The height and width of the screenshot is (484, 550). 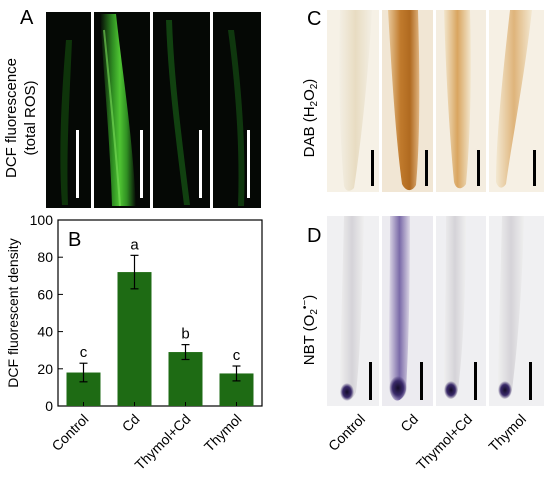 I want to click on error-bars, so click(x=160, y=318).